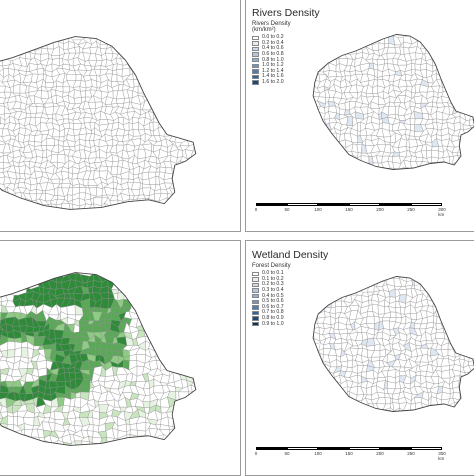  Describe the element at coordinates (290, 255) in the screenshot. I see `panel-title-wetland: Wetland Density` at that location.